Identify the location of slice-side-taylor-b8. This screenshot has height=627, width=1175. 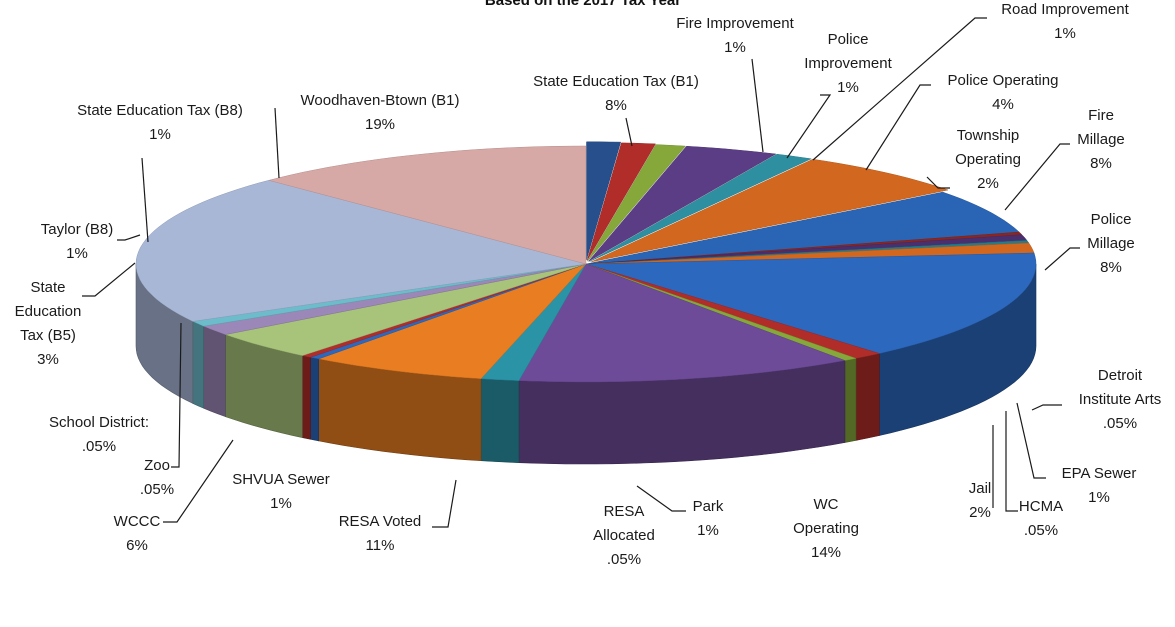
(214, 371).